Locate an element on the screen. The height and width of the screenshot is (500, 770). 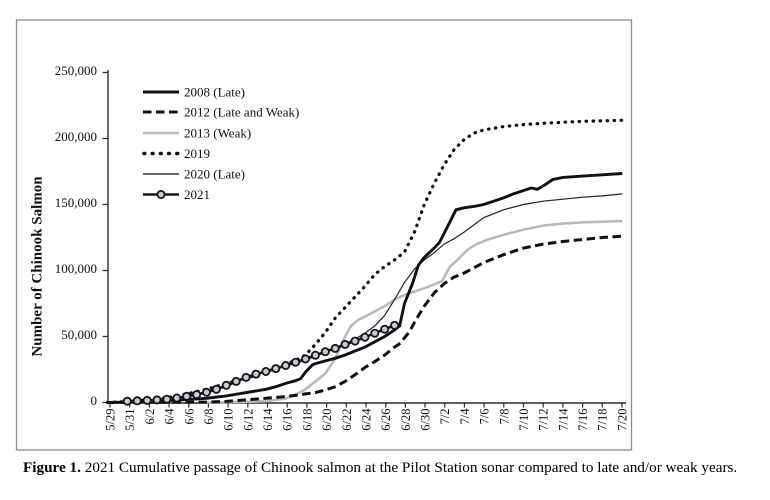
svg-text: 6/4 is located at coordinates (170, 416).